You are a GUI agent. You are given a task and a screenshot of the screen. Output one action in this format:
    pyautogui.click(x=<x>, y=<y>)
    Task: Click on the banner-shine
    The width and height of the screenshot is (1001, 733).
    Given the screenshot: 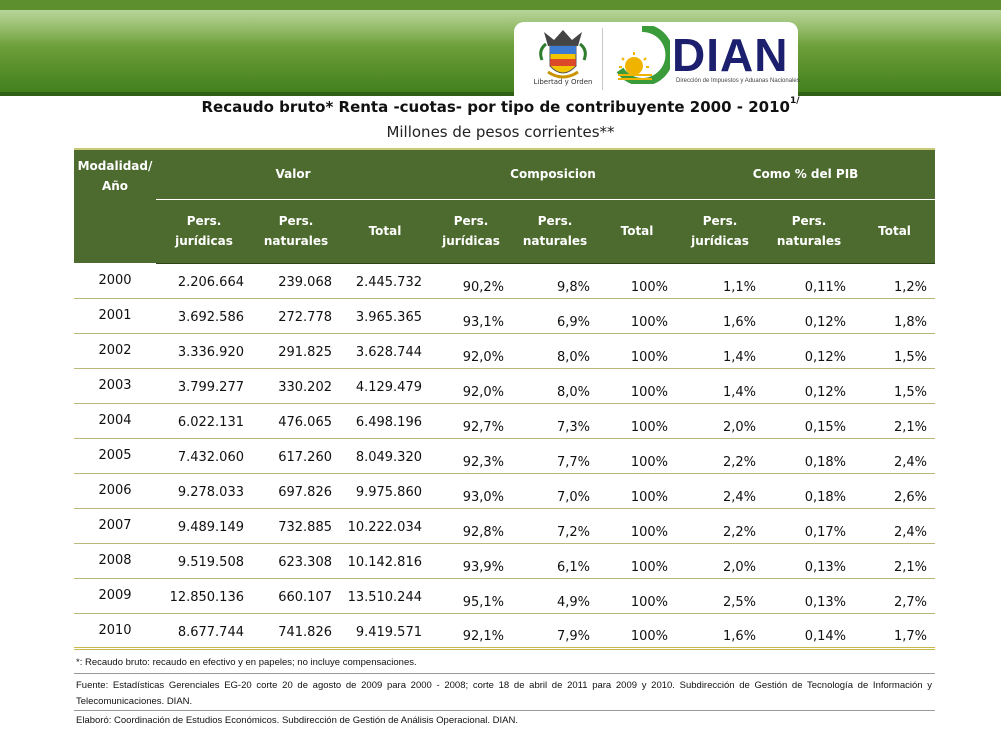 What is the action you would take?
    pyautogui.click(x=500, y=28)
    